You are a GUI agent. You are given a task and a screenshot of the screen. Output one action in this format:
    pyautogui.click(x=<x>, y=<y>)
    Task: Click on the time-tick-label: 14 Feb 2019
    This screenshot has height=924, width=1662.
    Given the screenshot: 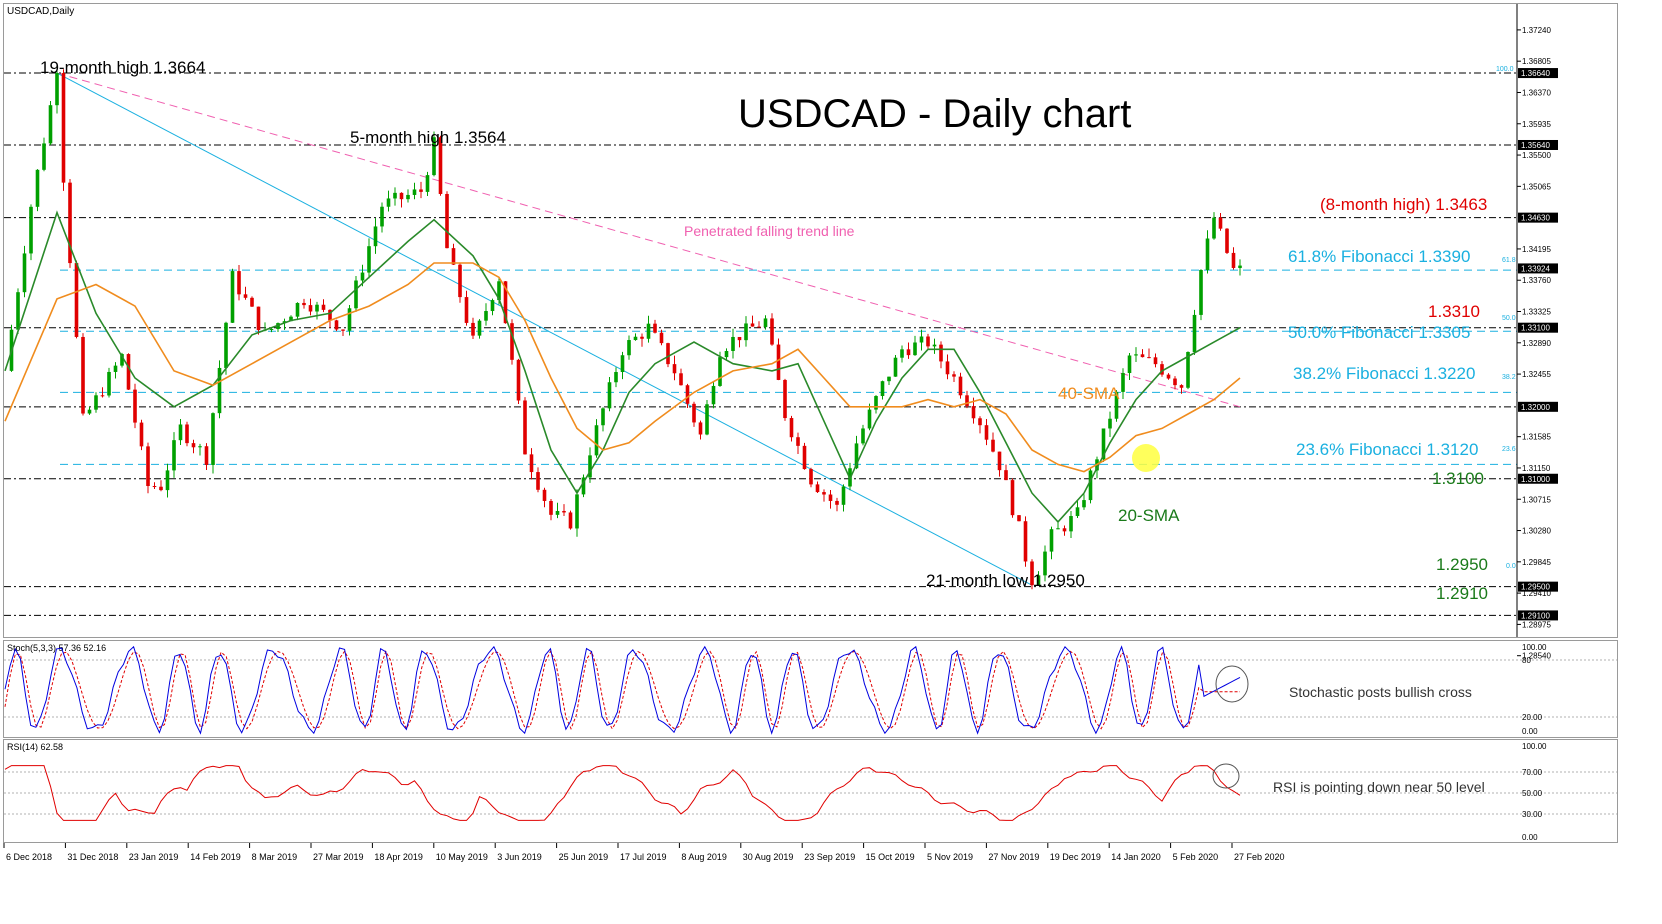 What is the action you would take?
    pyautogui.click(x=215, y=857)
    